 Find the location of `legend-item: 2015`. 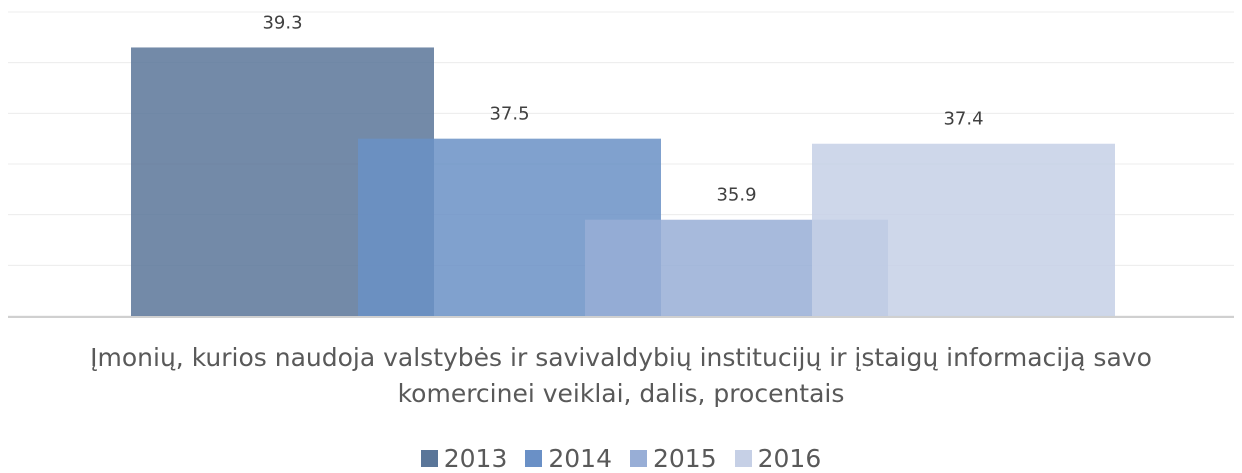

legend-item: 2015 is located at coordinates (673, 458).